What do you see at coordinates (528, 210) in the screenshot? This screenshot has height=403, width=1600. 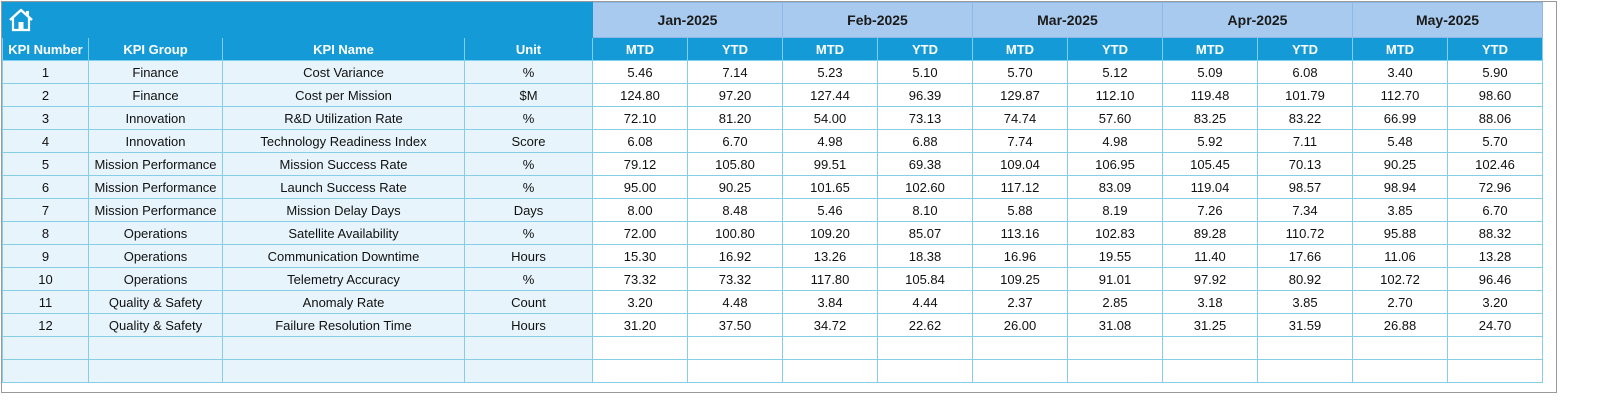 I see `label-cell: Days` at bounding box center [528, 210].